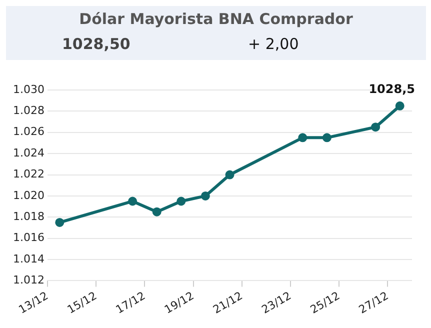 The image size is (431, 328). What do you see at coordinates (96, 44) in the screenshot?
I see `text: 1028,50` at bounding box center [96, 44].